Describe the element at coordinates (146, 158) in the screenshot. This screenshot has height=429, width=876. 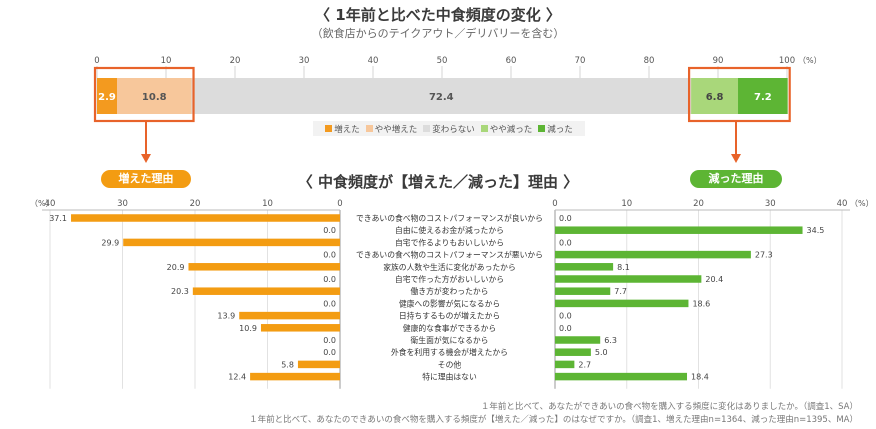
I see `increase-arrow-head` at that location.